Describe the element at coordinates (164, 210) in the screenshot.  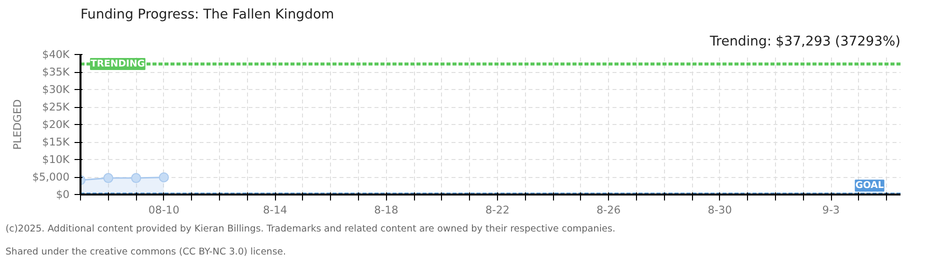
I see `x-tick-label: 08-10` at that location.